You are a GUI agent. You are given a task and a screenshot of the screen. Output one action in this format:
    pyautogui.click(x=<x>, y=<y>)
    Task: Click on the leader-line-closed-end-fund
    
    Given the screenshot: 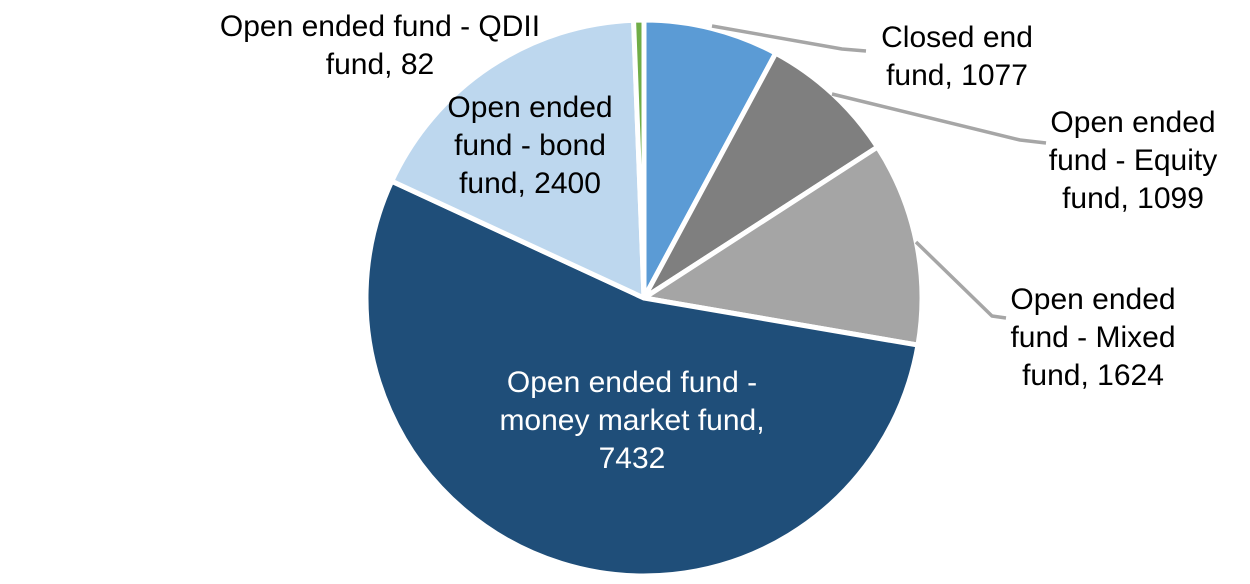 What is the action you would take?
    pyautogui.click(x=789, y=38)
    